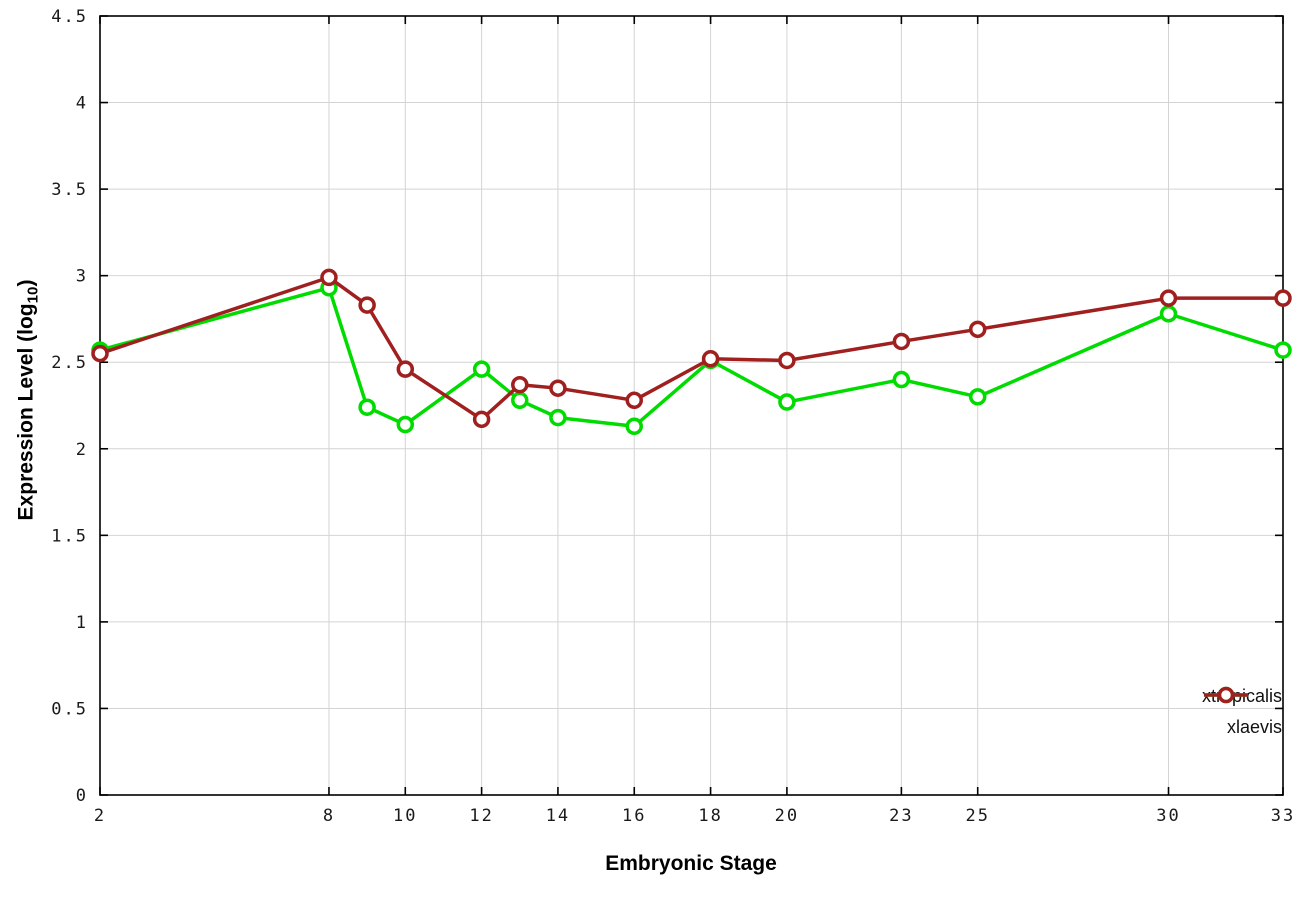  What do you see at coordinates (82, 796) in the screenshot?
I see `y-tick-label: 0` at bounding box center [82, 796].